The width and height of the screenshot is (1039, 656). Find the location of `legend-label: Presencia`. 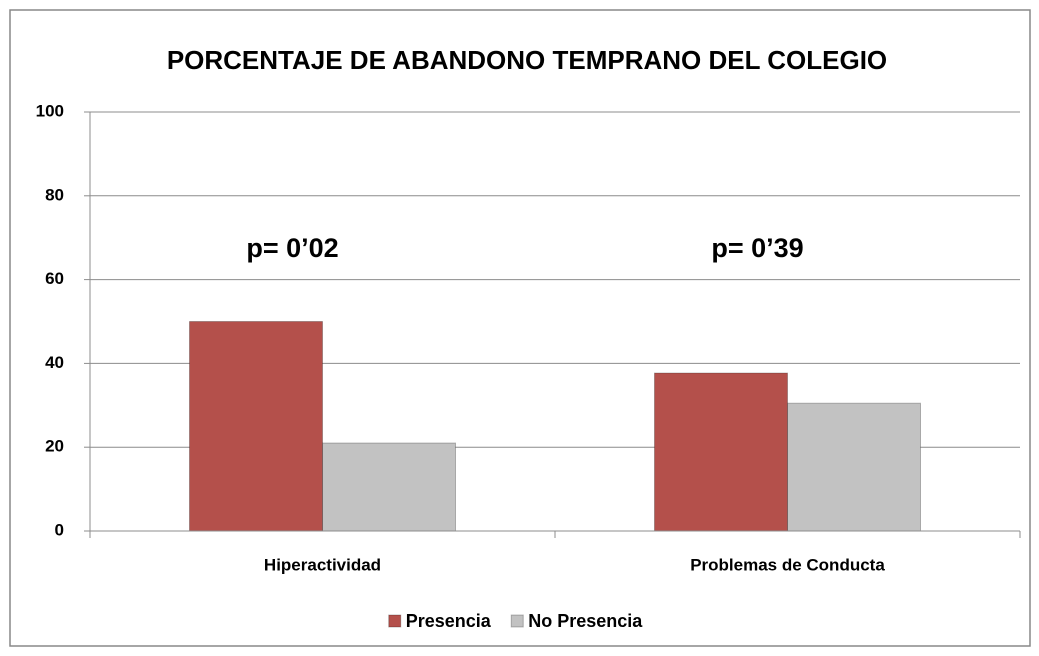

legend-label: Presencia is located at coordinates (449, 621).